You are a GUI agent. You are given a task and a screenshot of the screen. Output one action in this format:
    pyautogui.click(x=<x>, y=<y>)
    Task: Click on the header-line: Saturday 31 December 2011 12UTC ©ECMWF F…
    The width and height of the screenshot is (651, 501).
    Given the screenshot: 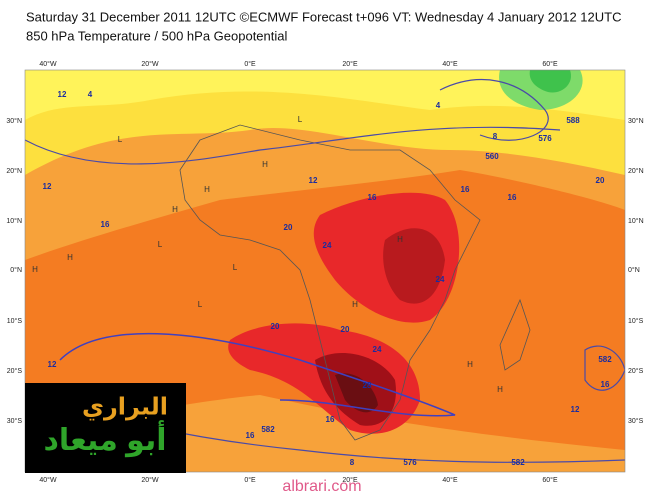 What is the action you would take?
    pyautogui.click(x=323, y=16)
    